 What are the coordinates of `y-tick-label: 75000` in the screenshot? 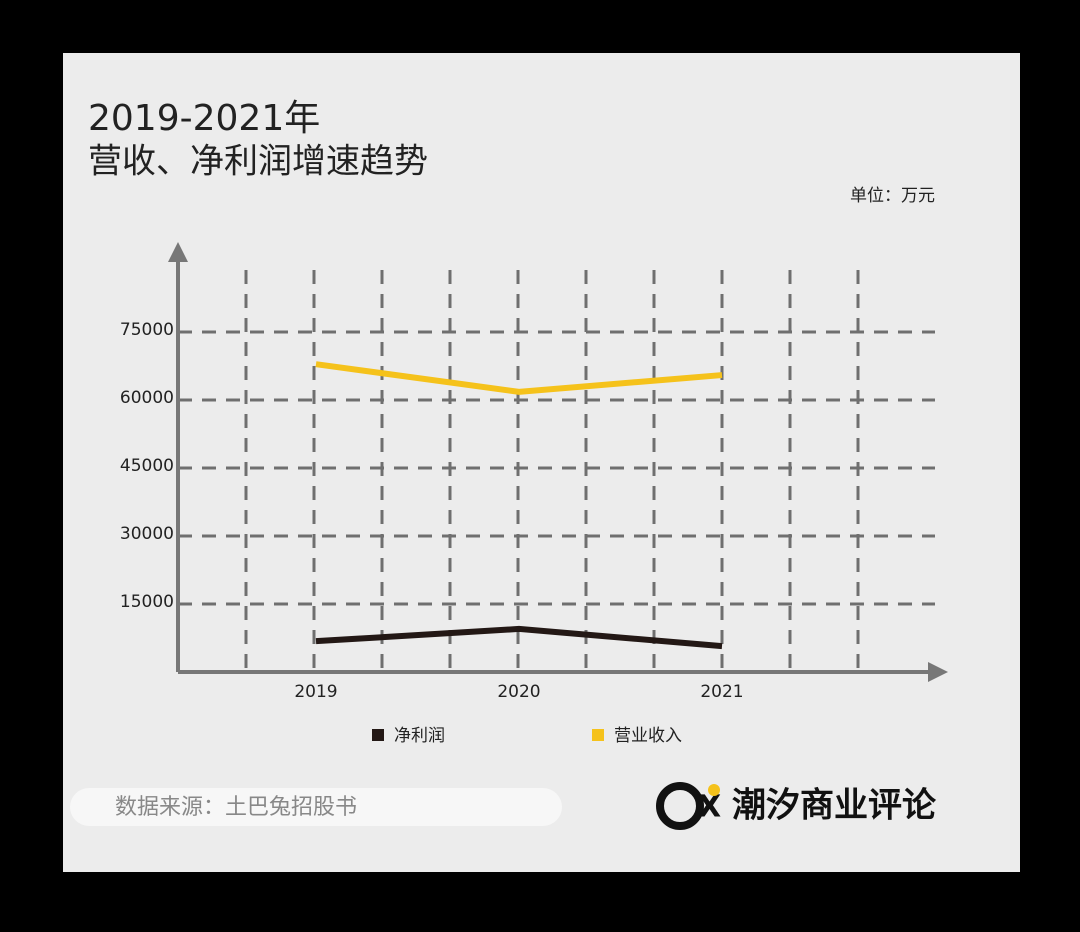 It's located at (147, 330).